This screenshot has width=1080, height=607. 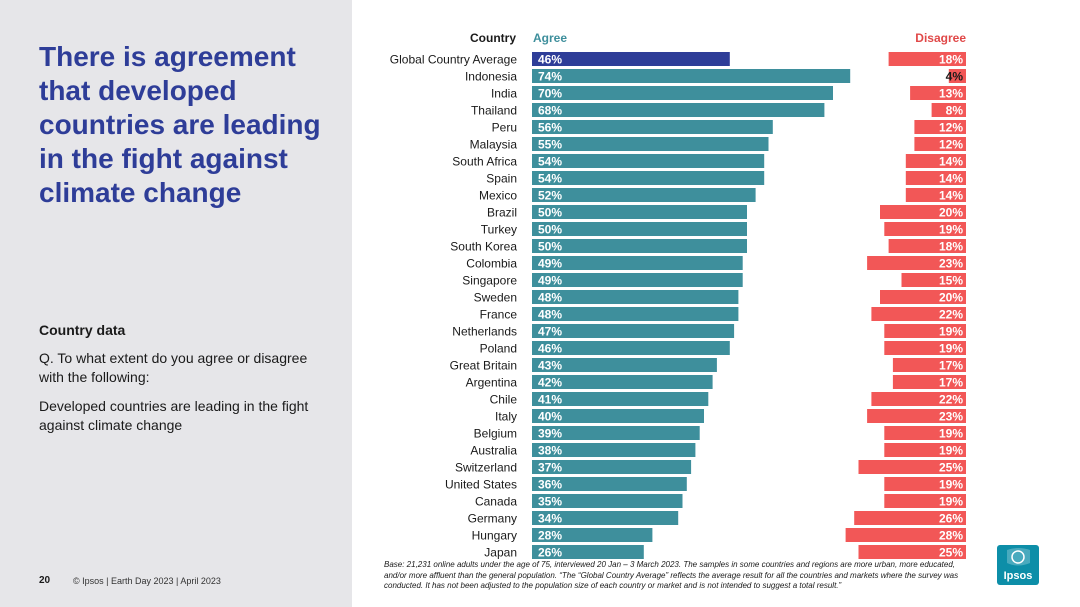 I want to click on disagree-value-label: 28%, so click(x=951, y=536).